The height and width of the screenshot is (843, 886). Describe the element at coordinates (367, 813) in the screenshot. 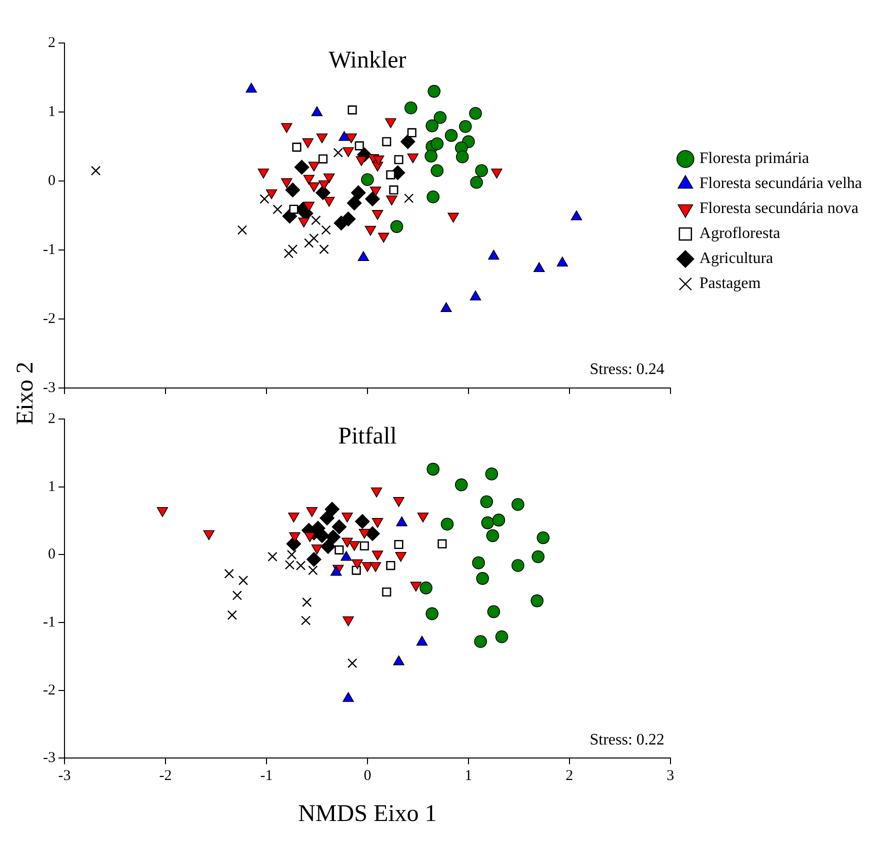

I see `x-axis-title: NMDS Eixo 1` at that location.